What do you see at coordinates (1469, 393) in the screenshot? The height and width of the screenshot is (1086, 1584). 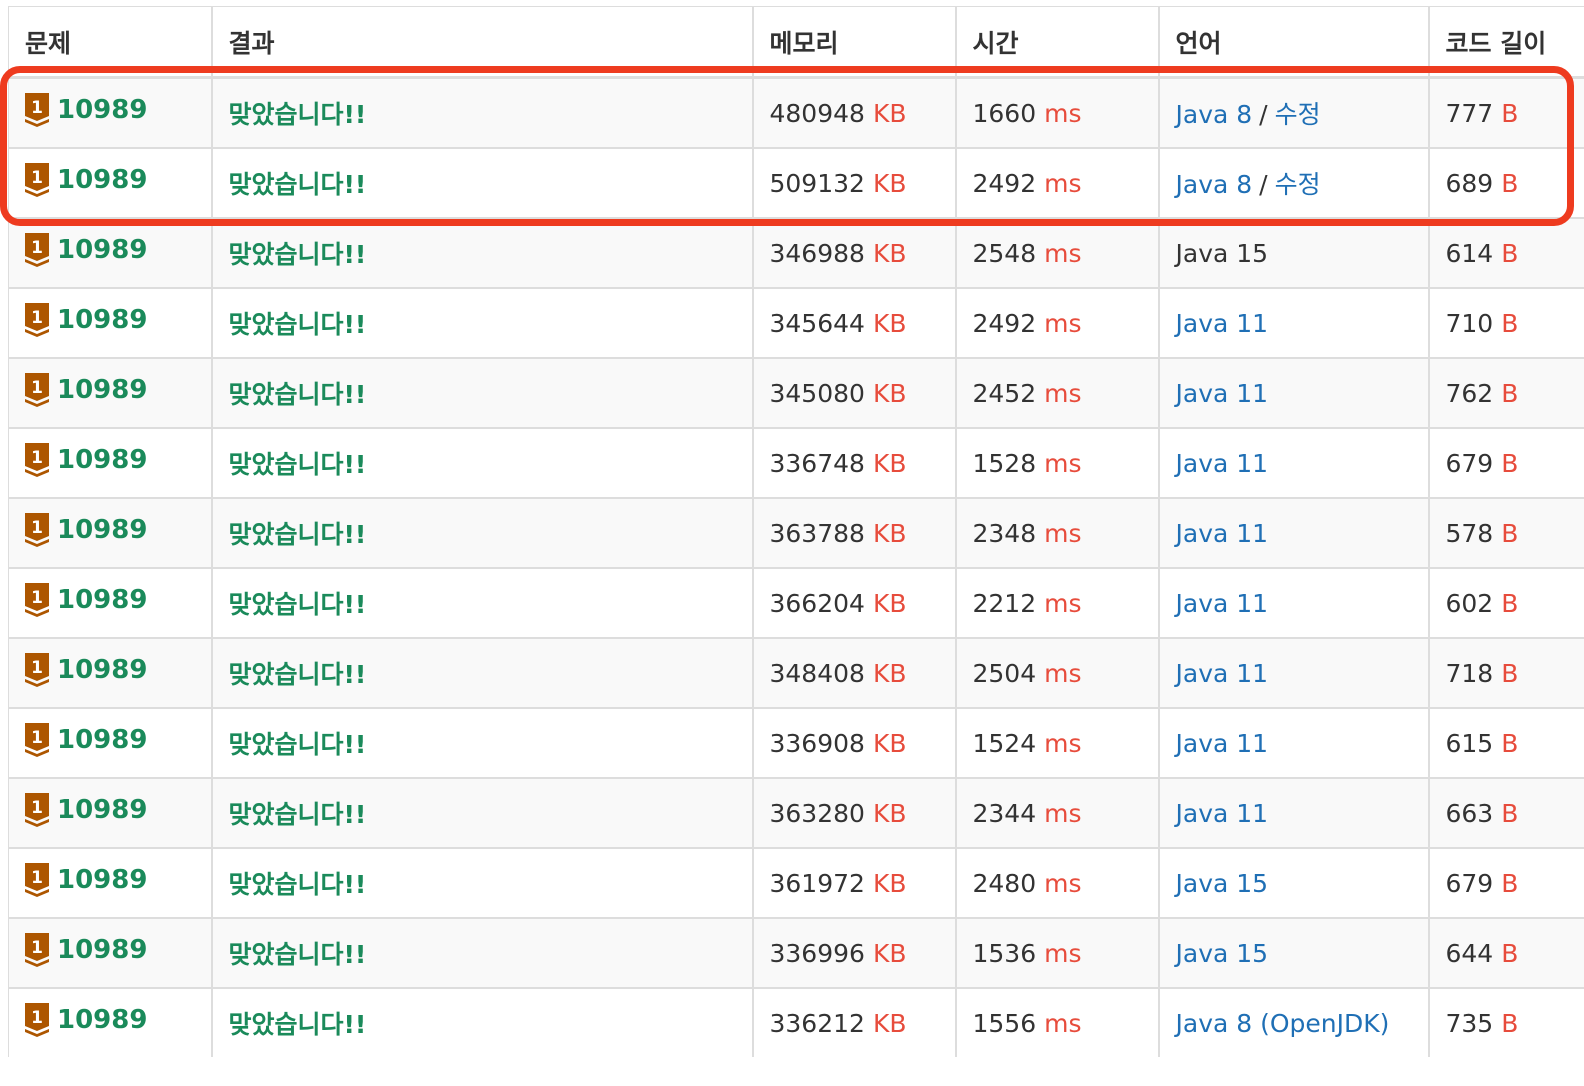 I see `code-length-value: 762` at bounding box center [1469, 393].